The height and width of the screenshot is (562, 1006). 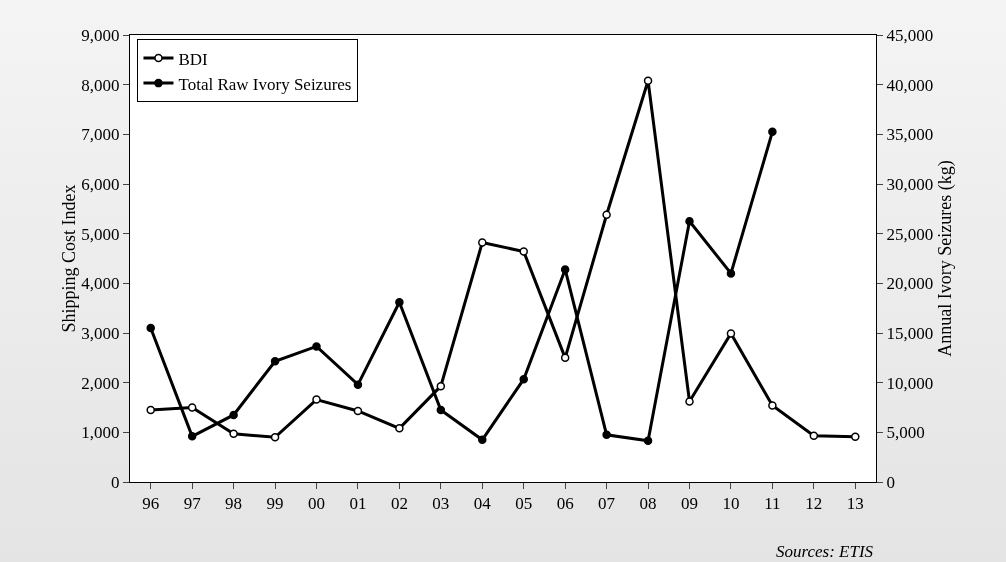 What do you see at coordinates (441, 504) in the screenshot?
I see `x-tick-label: 03` at bounding box center [441, 504].